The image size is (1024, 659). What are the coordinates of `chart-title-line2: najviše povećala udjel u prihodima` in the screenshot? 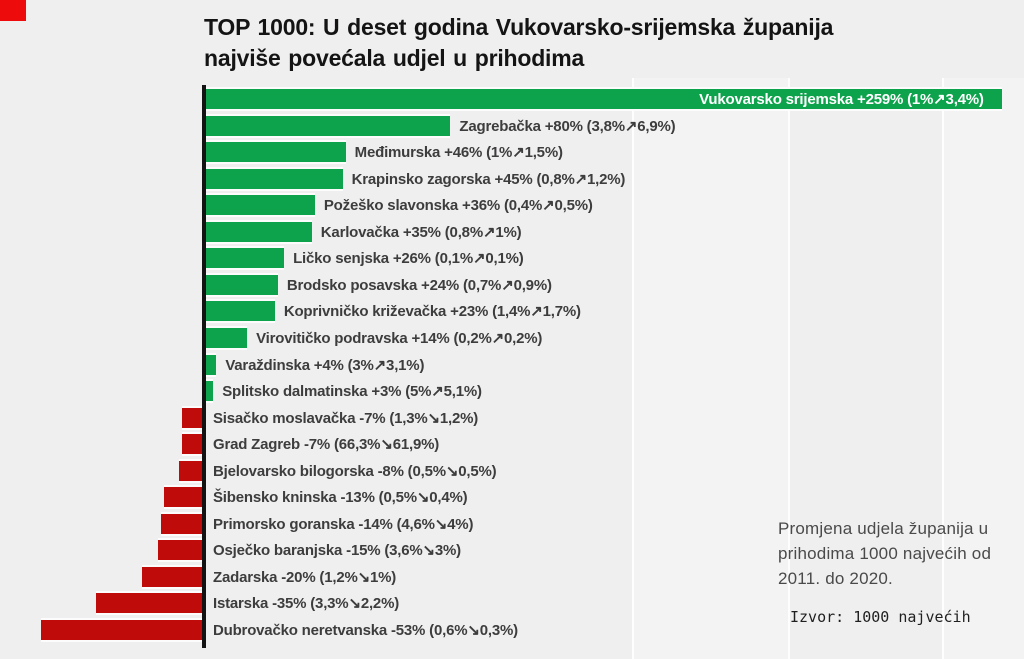 It's located at (394, 58).